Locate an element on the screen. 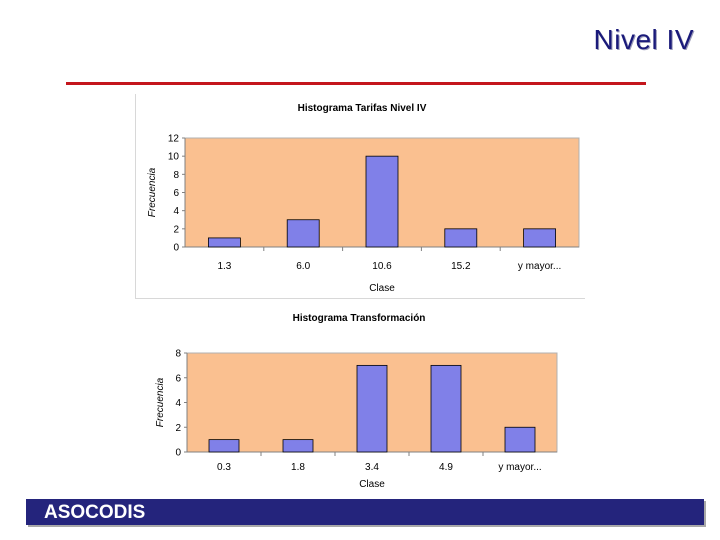 The height and width of the screenshot is (540, 720). chart-title: Histograma Tarifas Nivel IV is located at coordinates (362, 108).